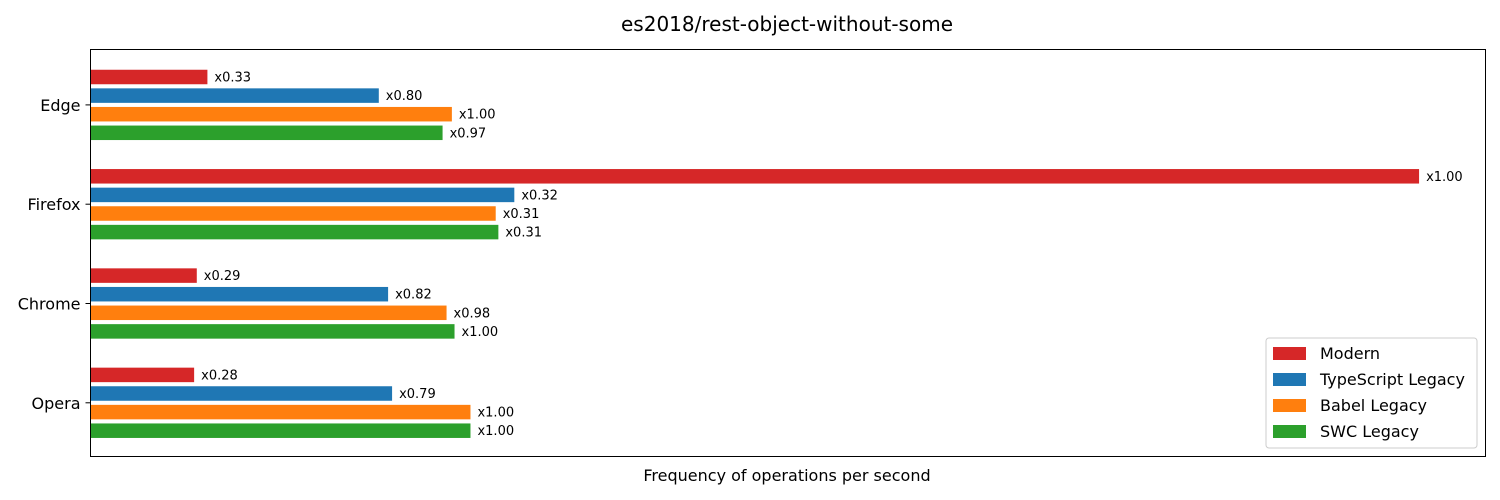 The image size is (1500, 500). What do you see at coordinates (1350, 353) in the screenshot?
I see `legend-label-modern: Modern` at bounding box center [1350, 353].